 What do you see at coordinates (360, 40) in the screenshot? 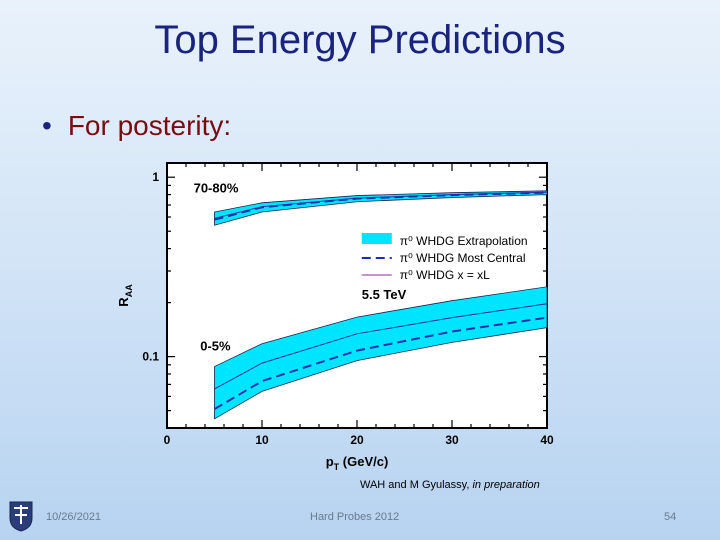
I see `slide-title: Top Energy Predictions` at bounding box center [360, 40].